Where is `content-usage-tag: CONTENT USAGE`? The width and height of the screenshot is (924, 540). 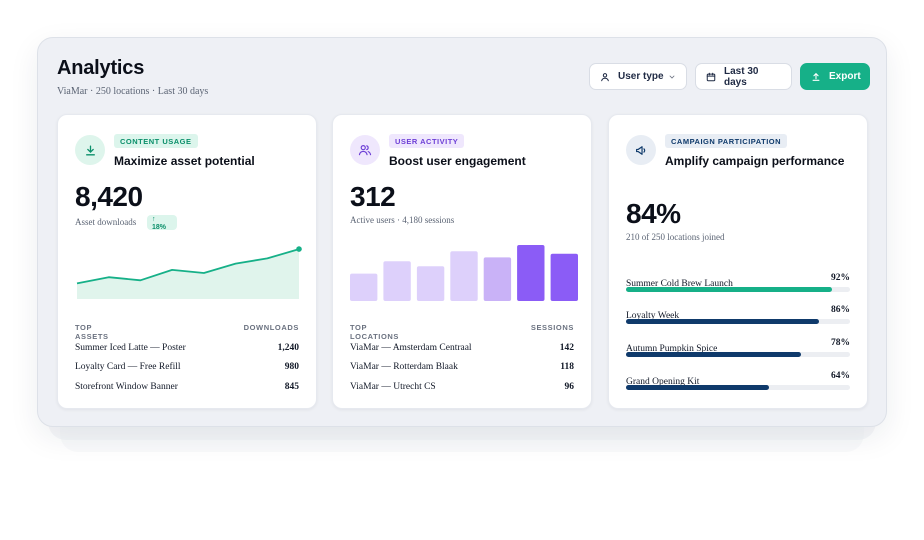
content-usage-tag: CONTENT USAGE is located at coordinates (156, 141).